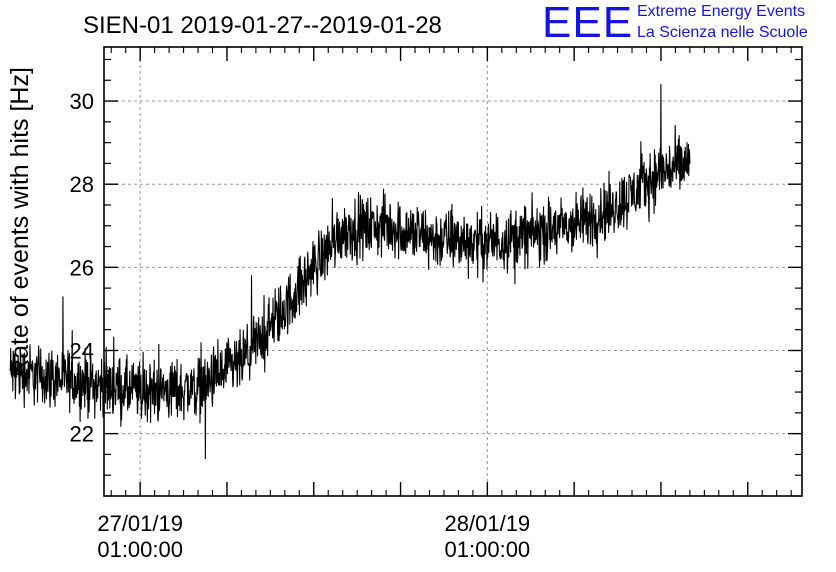 The width and height of the screenshot is (836, 572). I want to click on y-tick-label: 22, so click(82, 434).